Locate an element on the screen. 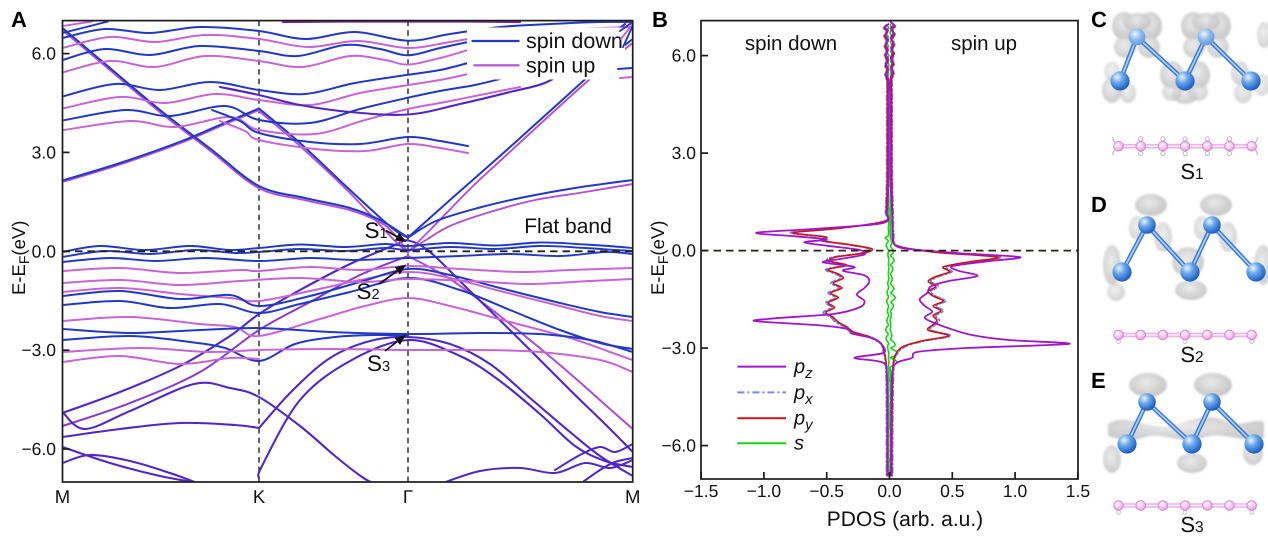 The width and height of the screenshot is (1268, 546). svg-text: PDOS (arb. a.u.) is located at coordinates (905, 519).